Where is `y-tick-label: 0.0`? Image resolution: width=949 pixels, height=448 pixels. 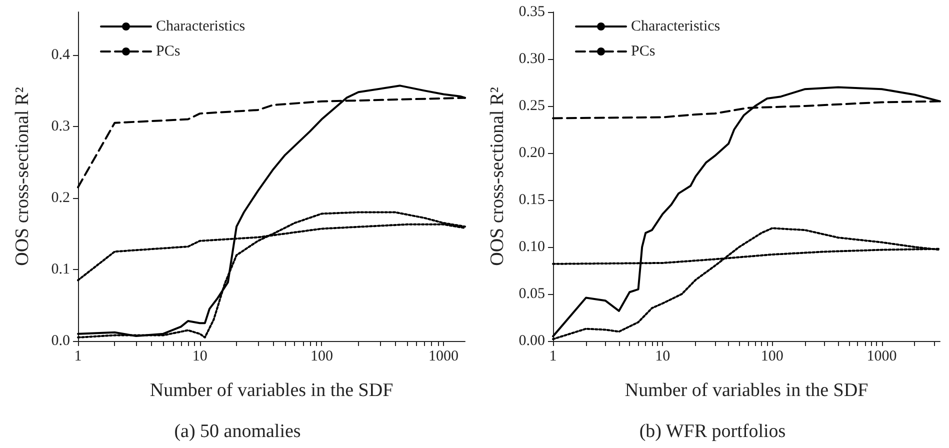 y-tick-label: 0.0 is located at coordinates (60, 341).